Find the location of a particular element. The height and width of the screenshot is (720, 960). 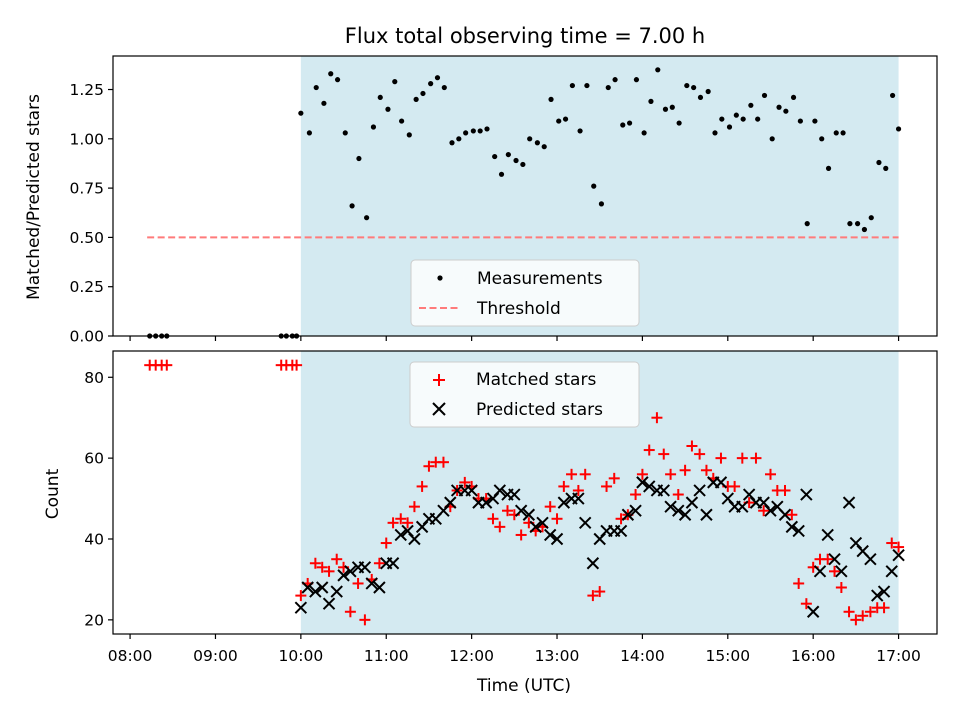

bottom-y-tick-label: 40 is located at coordinates (94, 539).